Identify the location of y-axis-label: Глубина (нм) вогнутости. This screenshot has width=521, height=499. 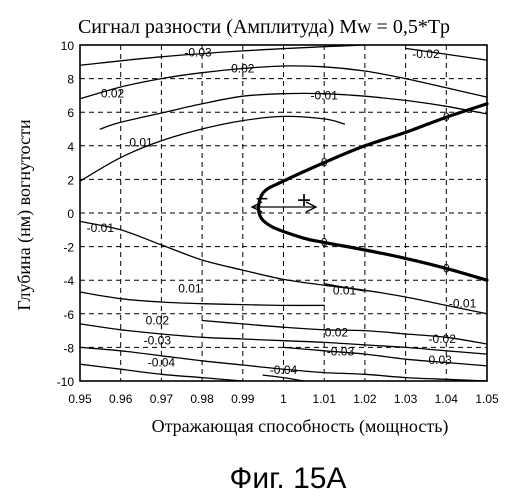
(24, 215).